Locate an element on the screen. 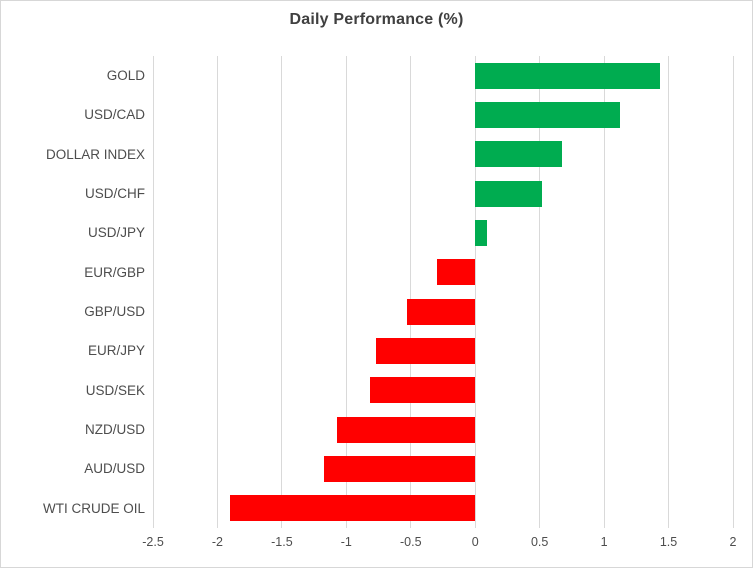  xtick-label-0.5: 0.5 is located at coordinates (539, 542).